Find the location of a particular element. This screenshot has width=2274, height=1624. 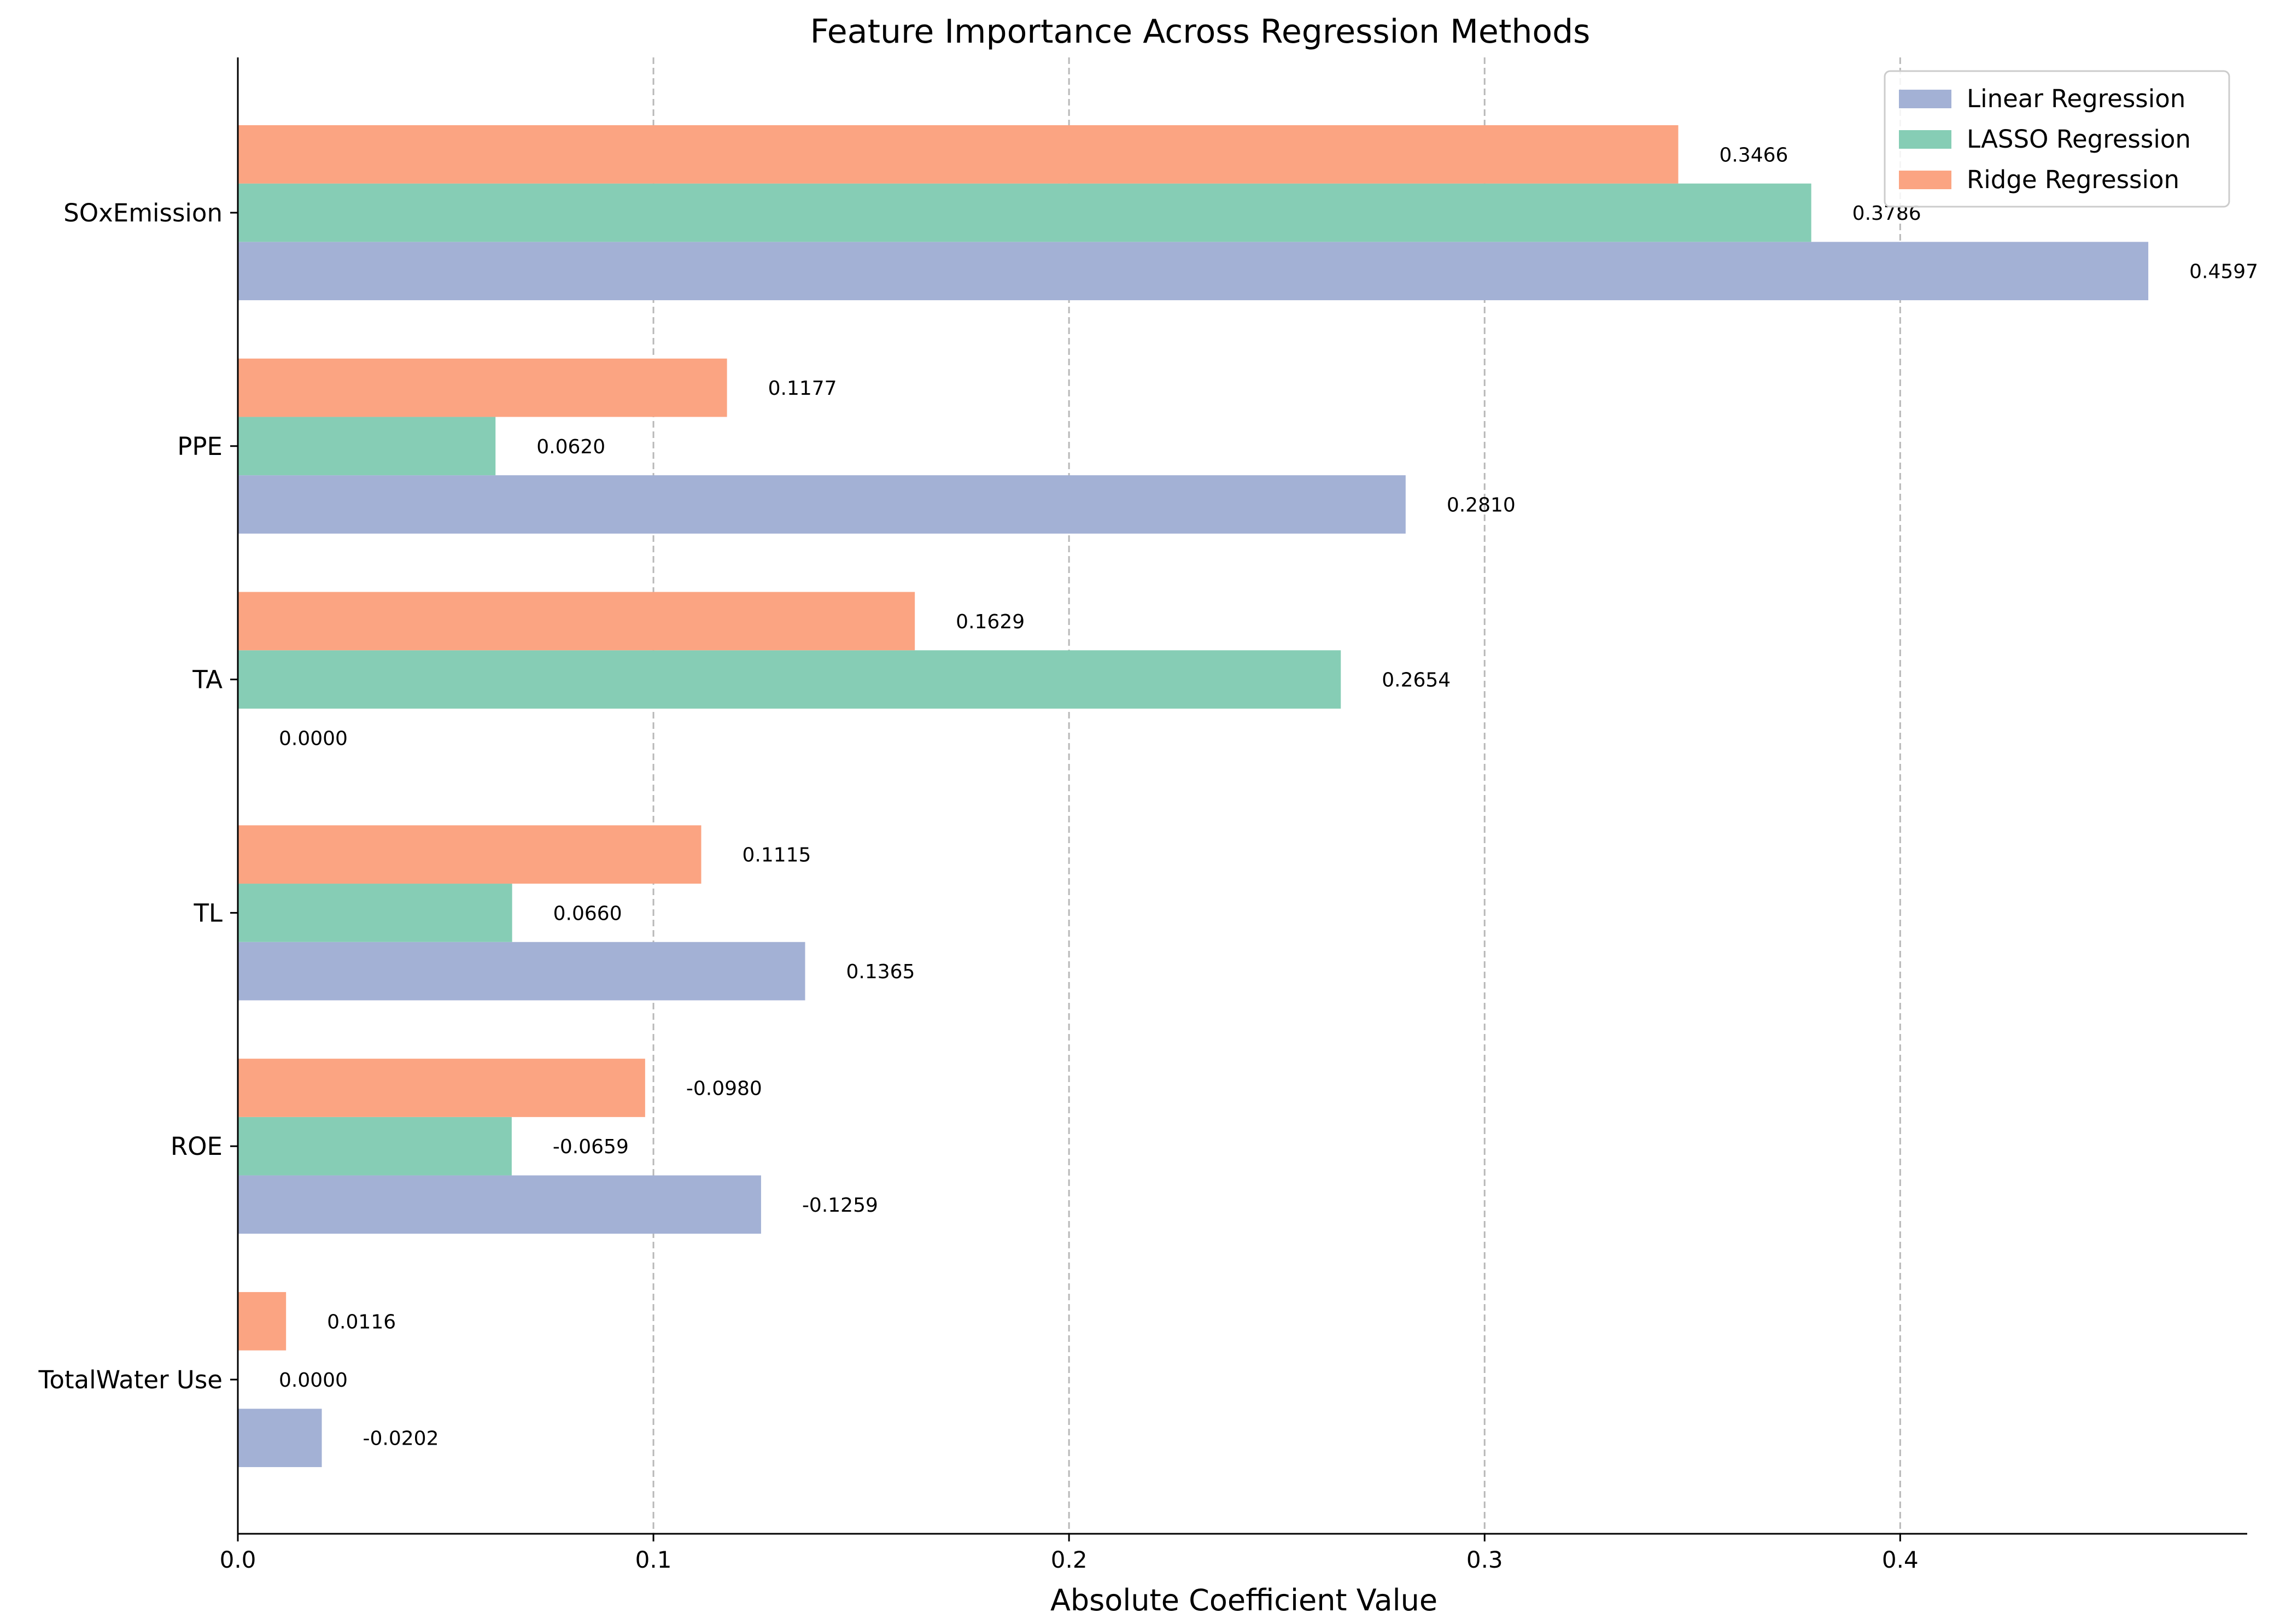

x-tick-label-4: 0.4 is located at coordinates (1900, 1559).